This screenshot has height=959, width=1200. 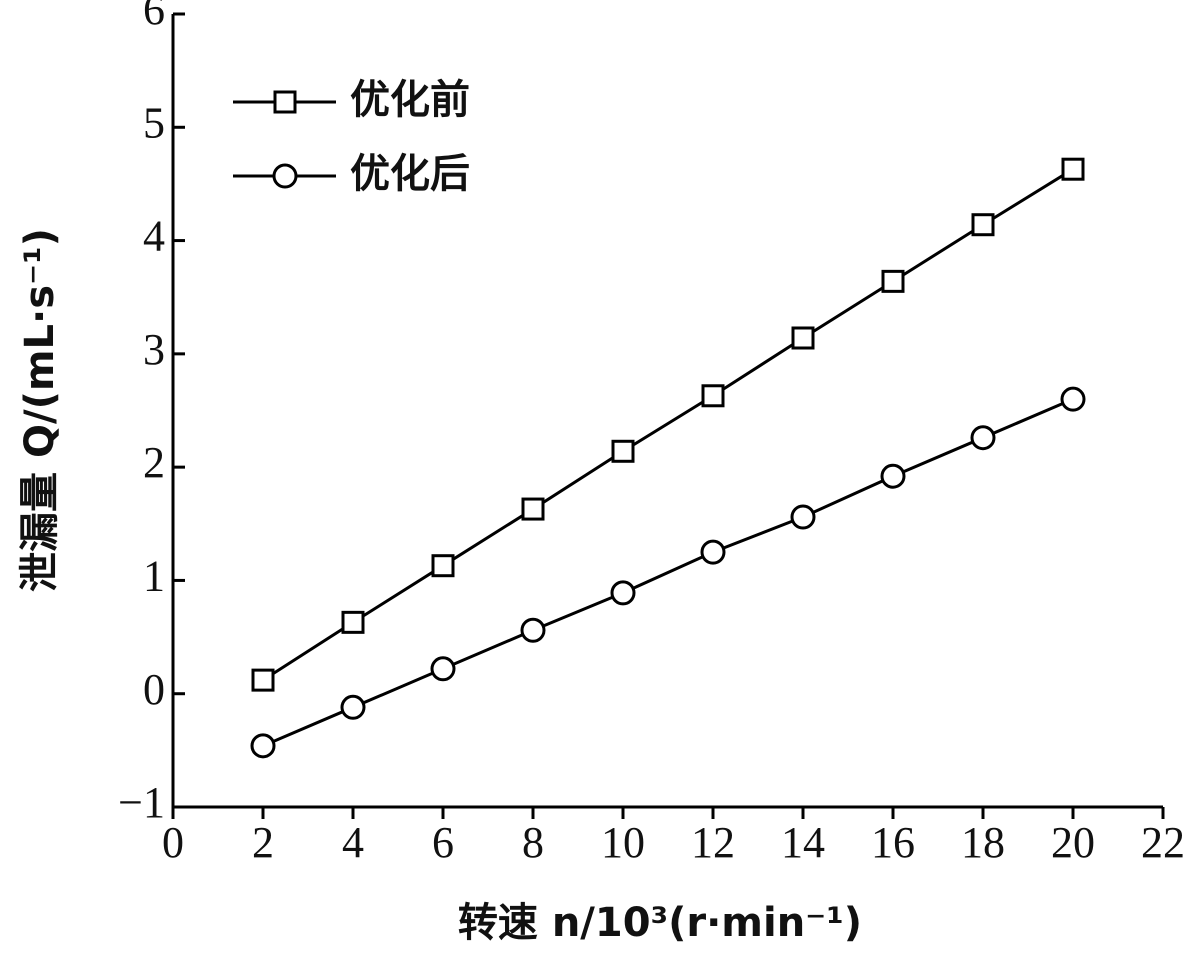 What do you see at coordinates (173, 842) in the screenshot?
I see `x-tick-label: 0` at bounding box center [173, 842].